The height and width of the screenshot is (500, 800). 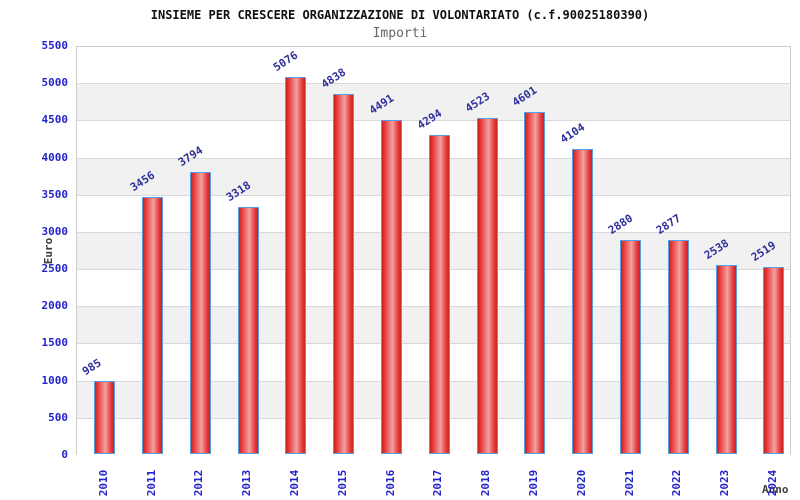 What do you see at coordinates (55, 194) in the screenshot?
I see `y-axis-tick-label: 3500` at bounding box center [55, 194].